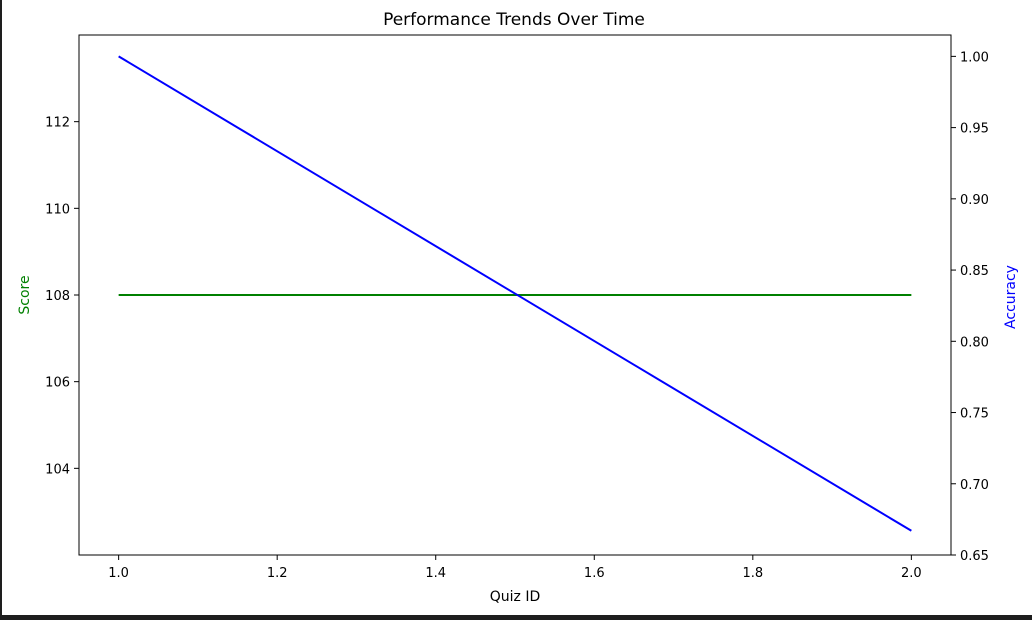 This screenshot has height=620, width=1032. I want to click on right-y-axis-ticks: 0.65 0.70 0.75 0.80 0.85 0.90 0.95 1.00, so click(970, 307).